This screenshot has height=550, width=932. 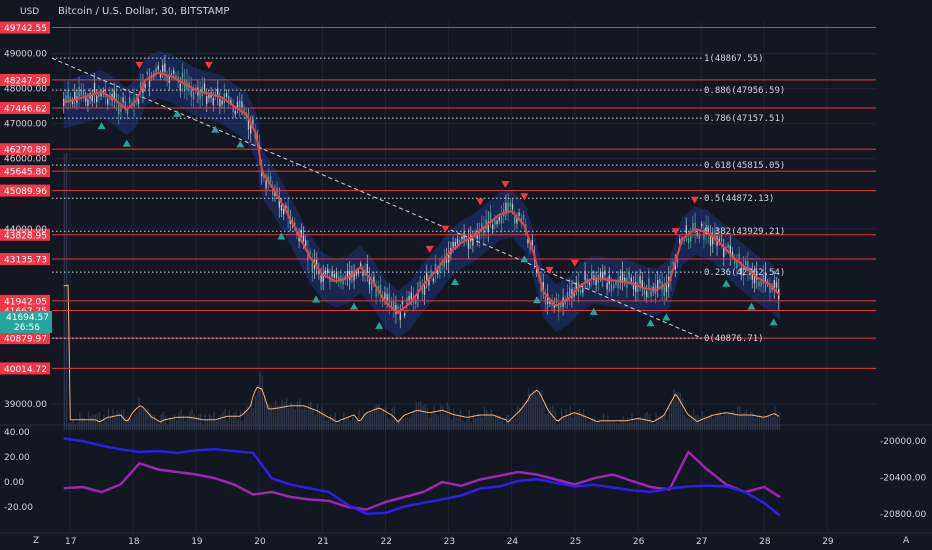 What do you see at coordinates (29, 12) in the screenshot?
I see `currency-label: USD` at bounding box center [29, 12].